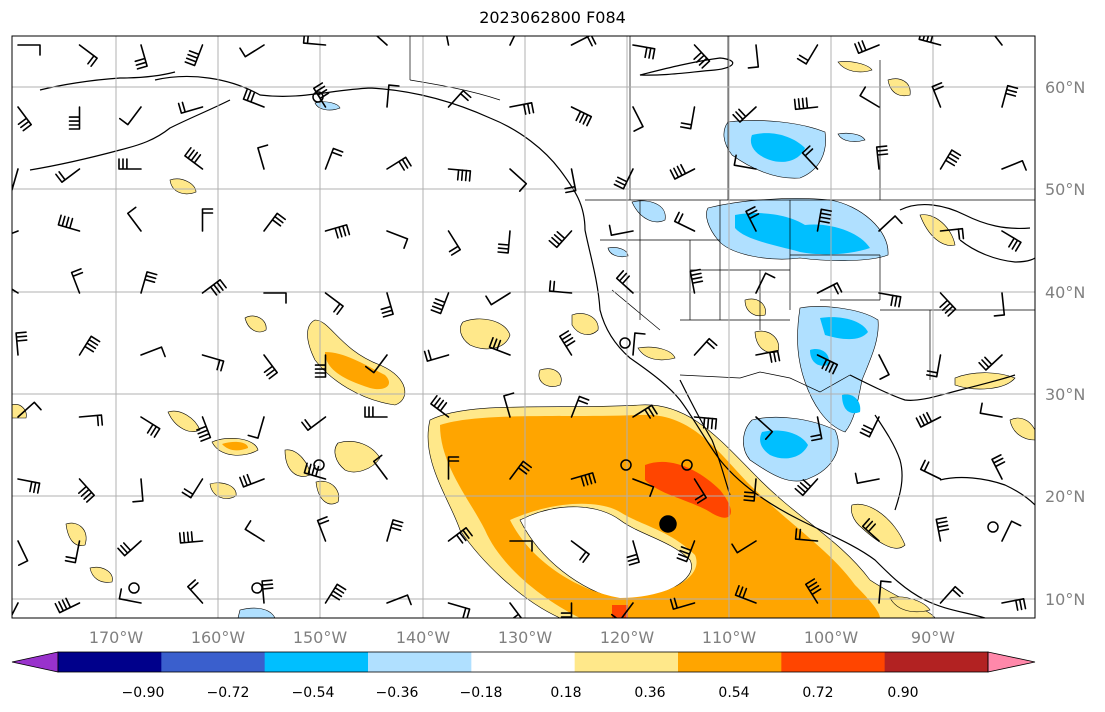  What do you see at coordinates (1065, 343) in the screenshot?
I see `lat-tick-labels: 60°N 50°N 40°N 30°N 20°N 10°N` at bounding box center [1065, 343].